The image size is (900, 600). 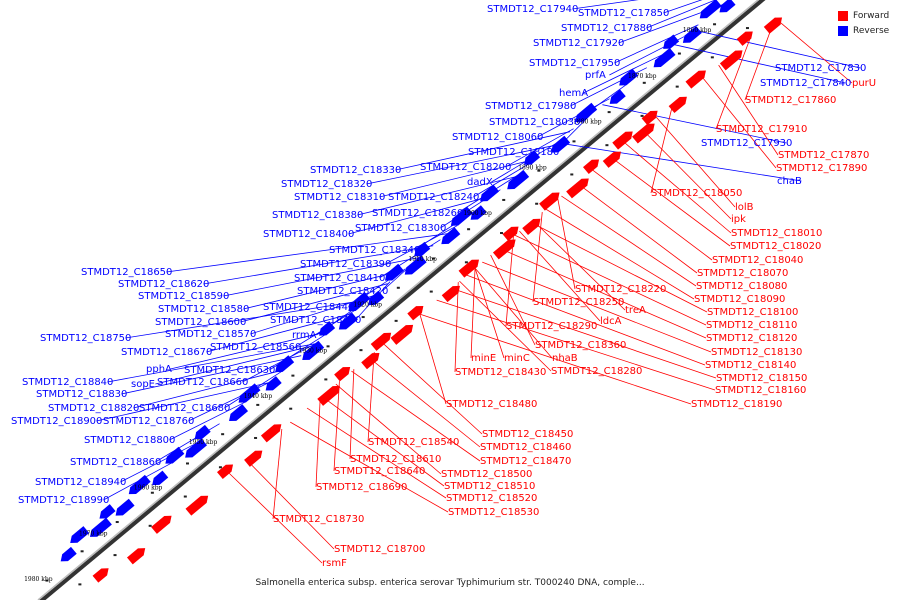 I want to click on label-stmdt12-c18130: STMDT12_C18130, so click(x=756, y=352).